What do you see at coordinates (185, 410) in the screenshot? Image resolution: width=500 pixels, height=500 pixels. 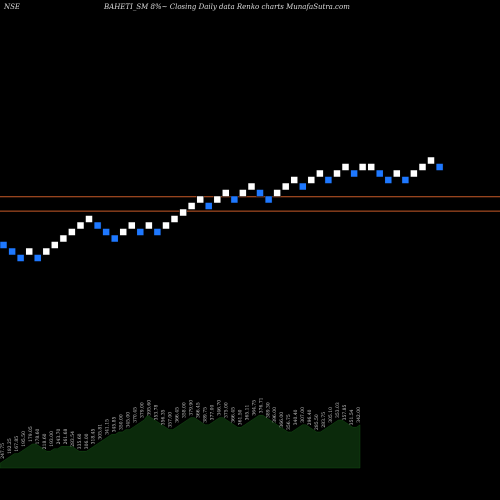 I see `volume-label: 358.00` at bounding box center [185, 410].